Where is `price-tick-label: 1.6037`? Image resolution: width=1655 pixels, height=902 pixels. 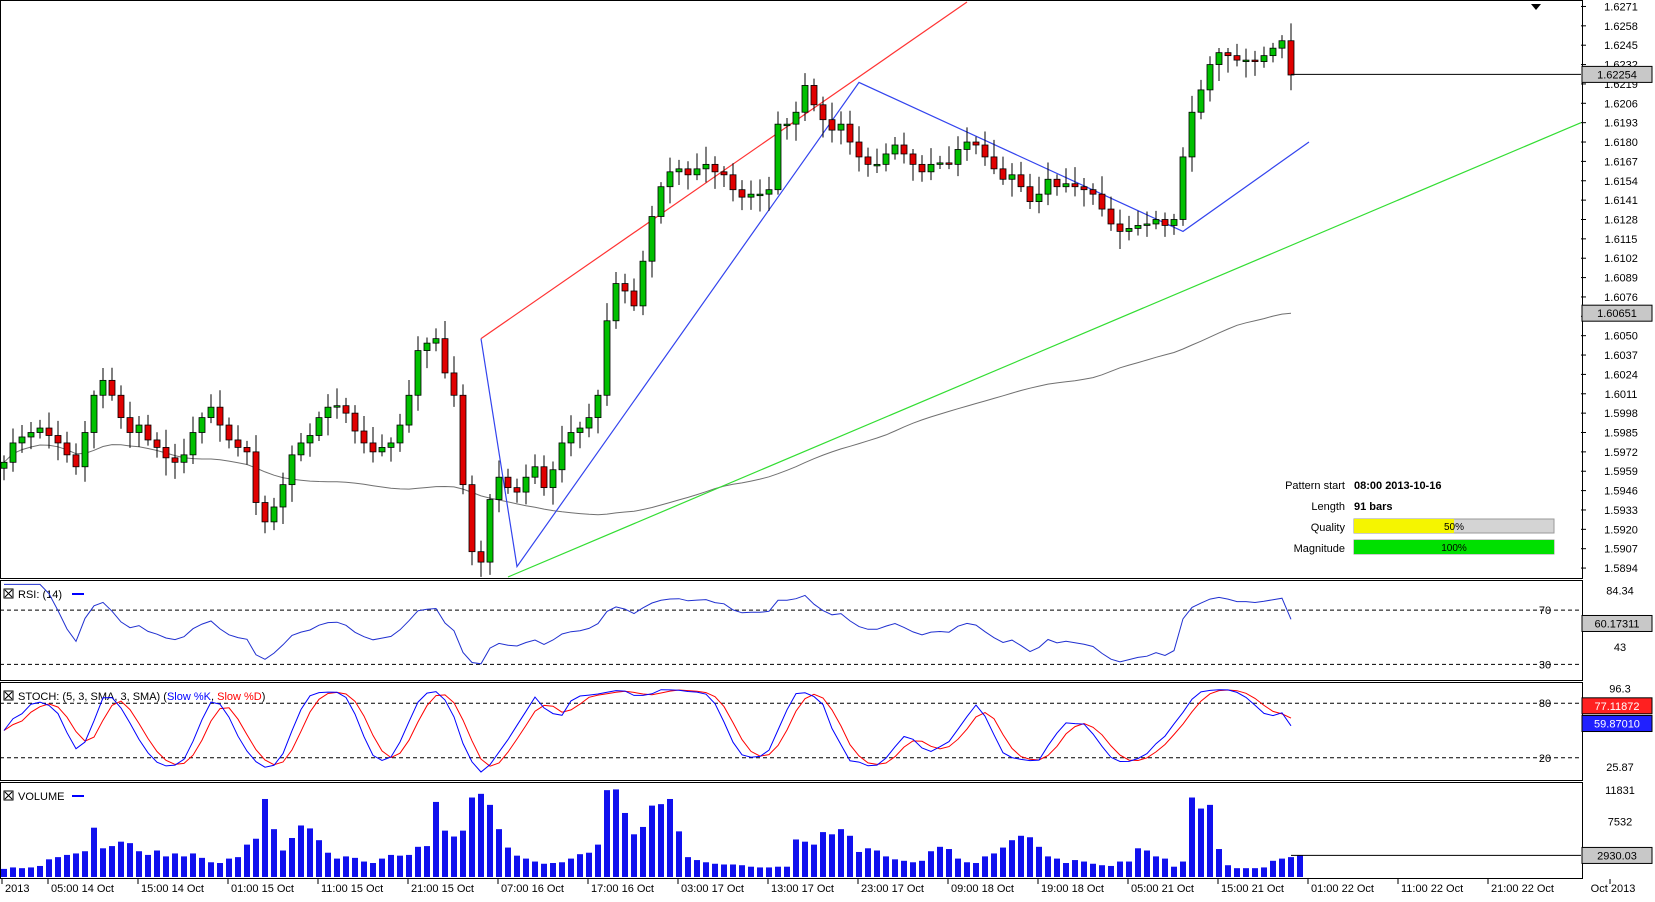 price-tick-label: 1.6037 is located at coordinates (1621, 356).